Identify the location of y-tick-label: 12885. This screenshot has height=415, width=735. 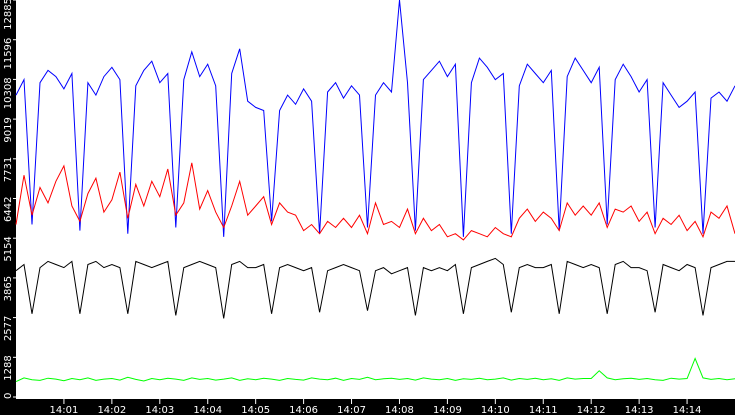
(8, 15).